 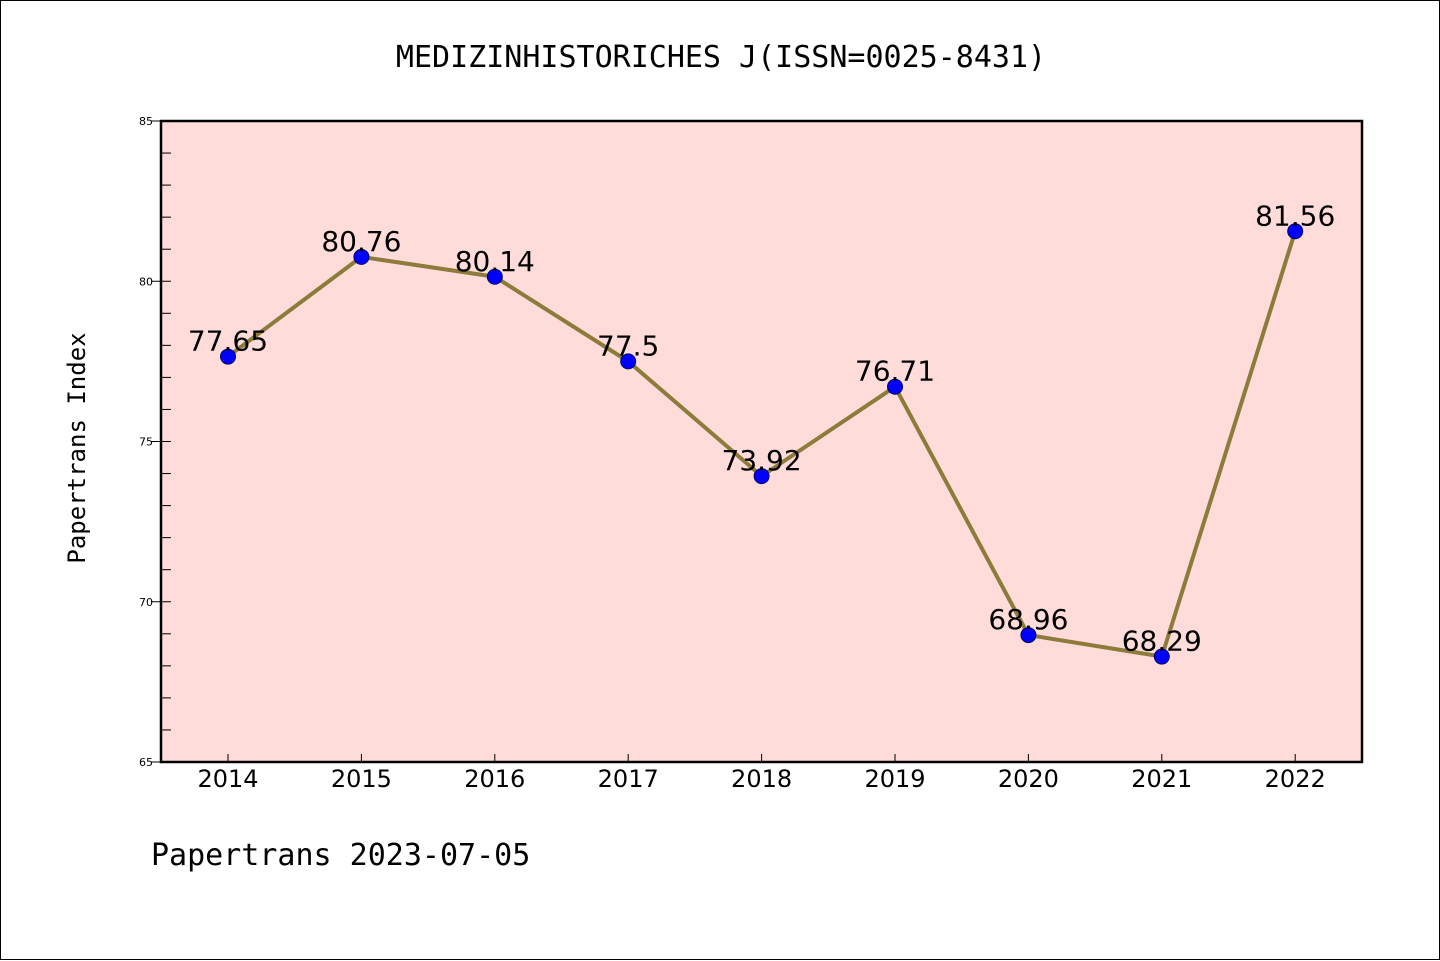 I want to click on y-tick-label: 80, so click(x=146, y=281).